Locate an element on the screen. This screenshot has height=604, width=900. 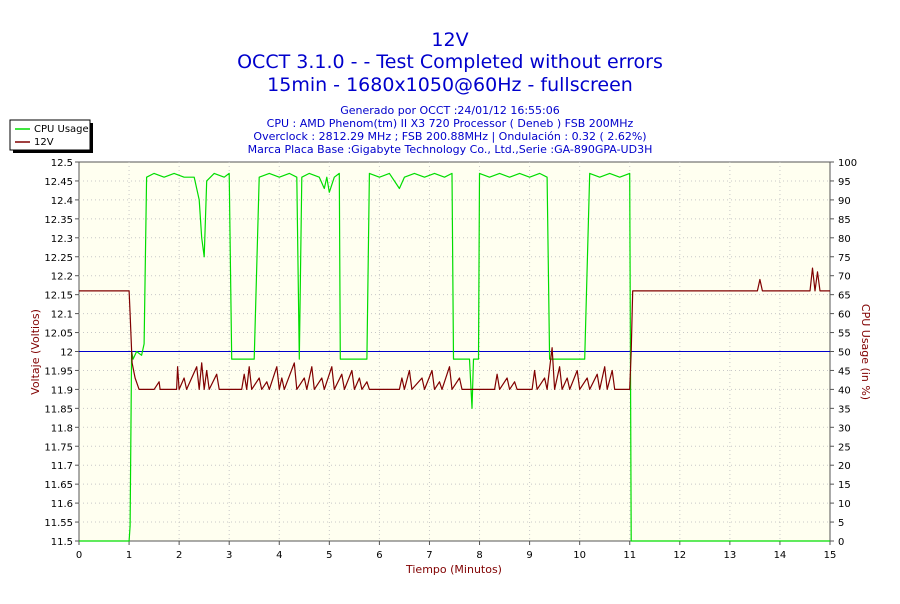
y2-tick-label: 20 is located at coordinates (844, 466).